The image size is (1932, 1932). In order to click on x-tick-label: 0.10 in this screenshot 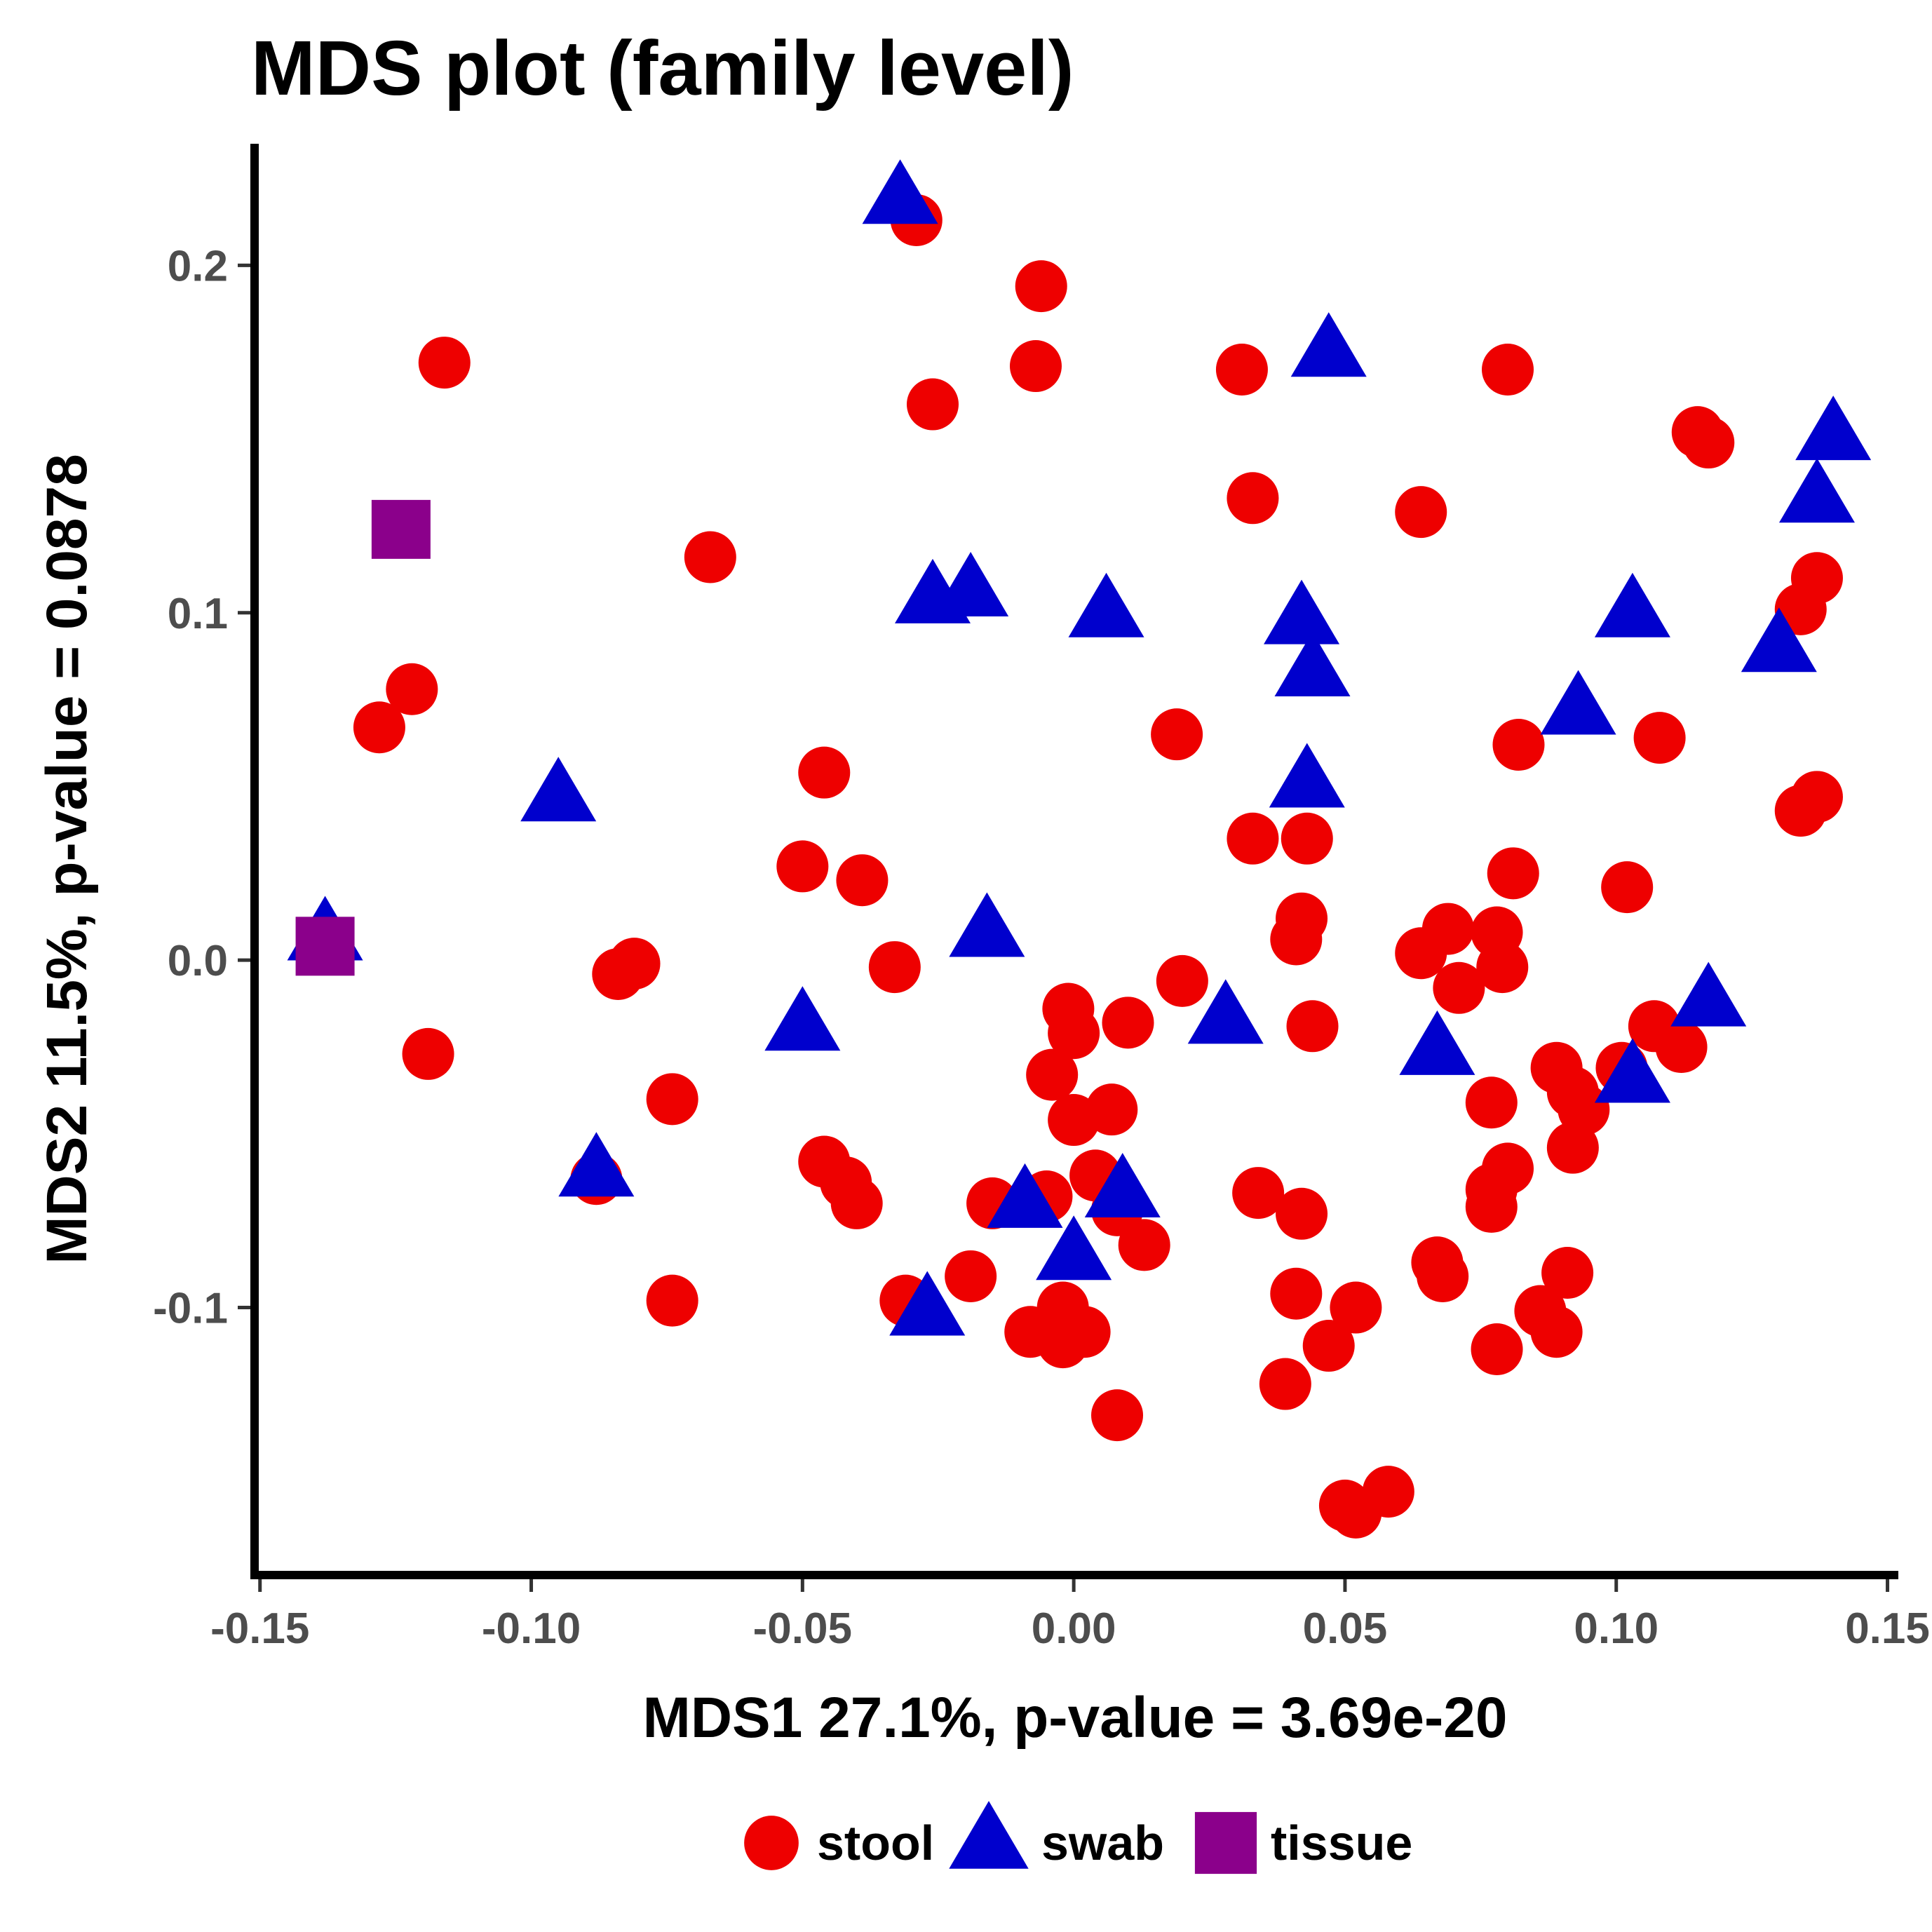, I will do `click(1617, 1629)`.